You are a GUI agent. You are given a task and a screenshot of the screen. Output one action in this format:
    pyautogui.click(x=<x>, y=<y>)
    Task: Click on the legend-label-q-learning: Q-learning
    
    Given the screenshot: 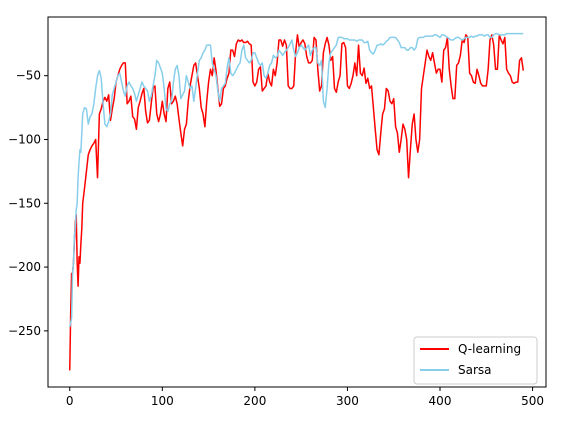 What is the action you would take?
    pyautogui.click(x=489, y=349)
    